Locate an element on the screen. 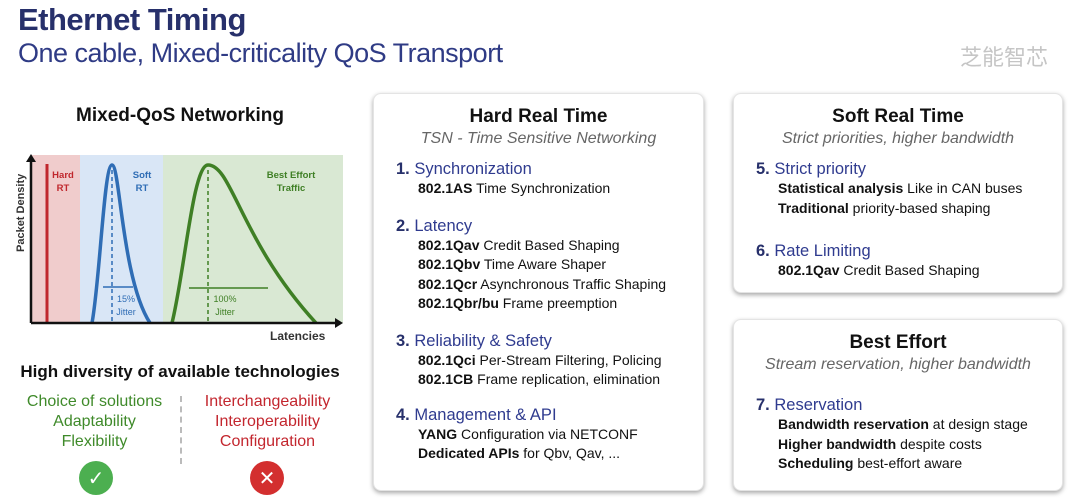  card-title: Hard Real Time is located at coordinates (538, 116).